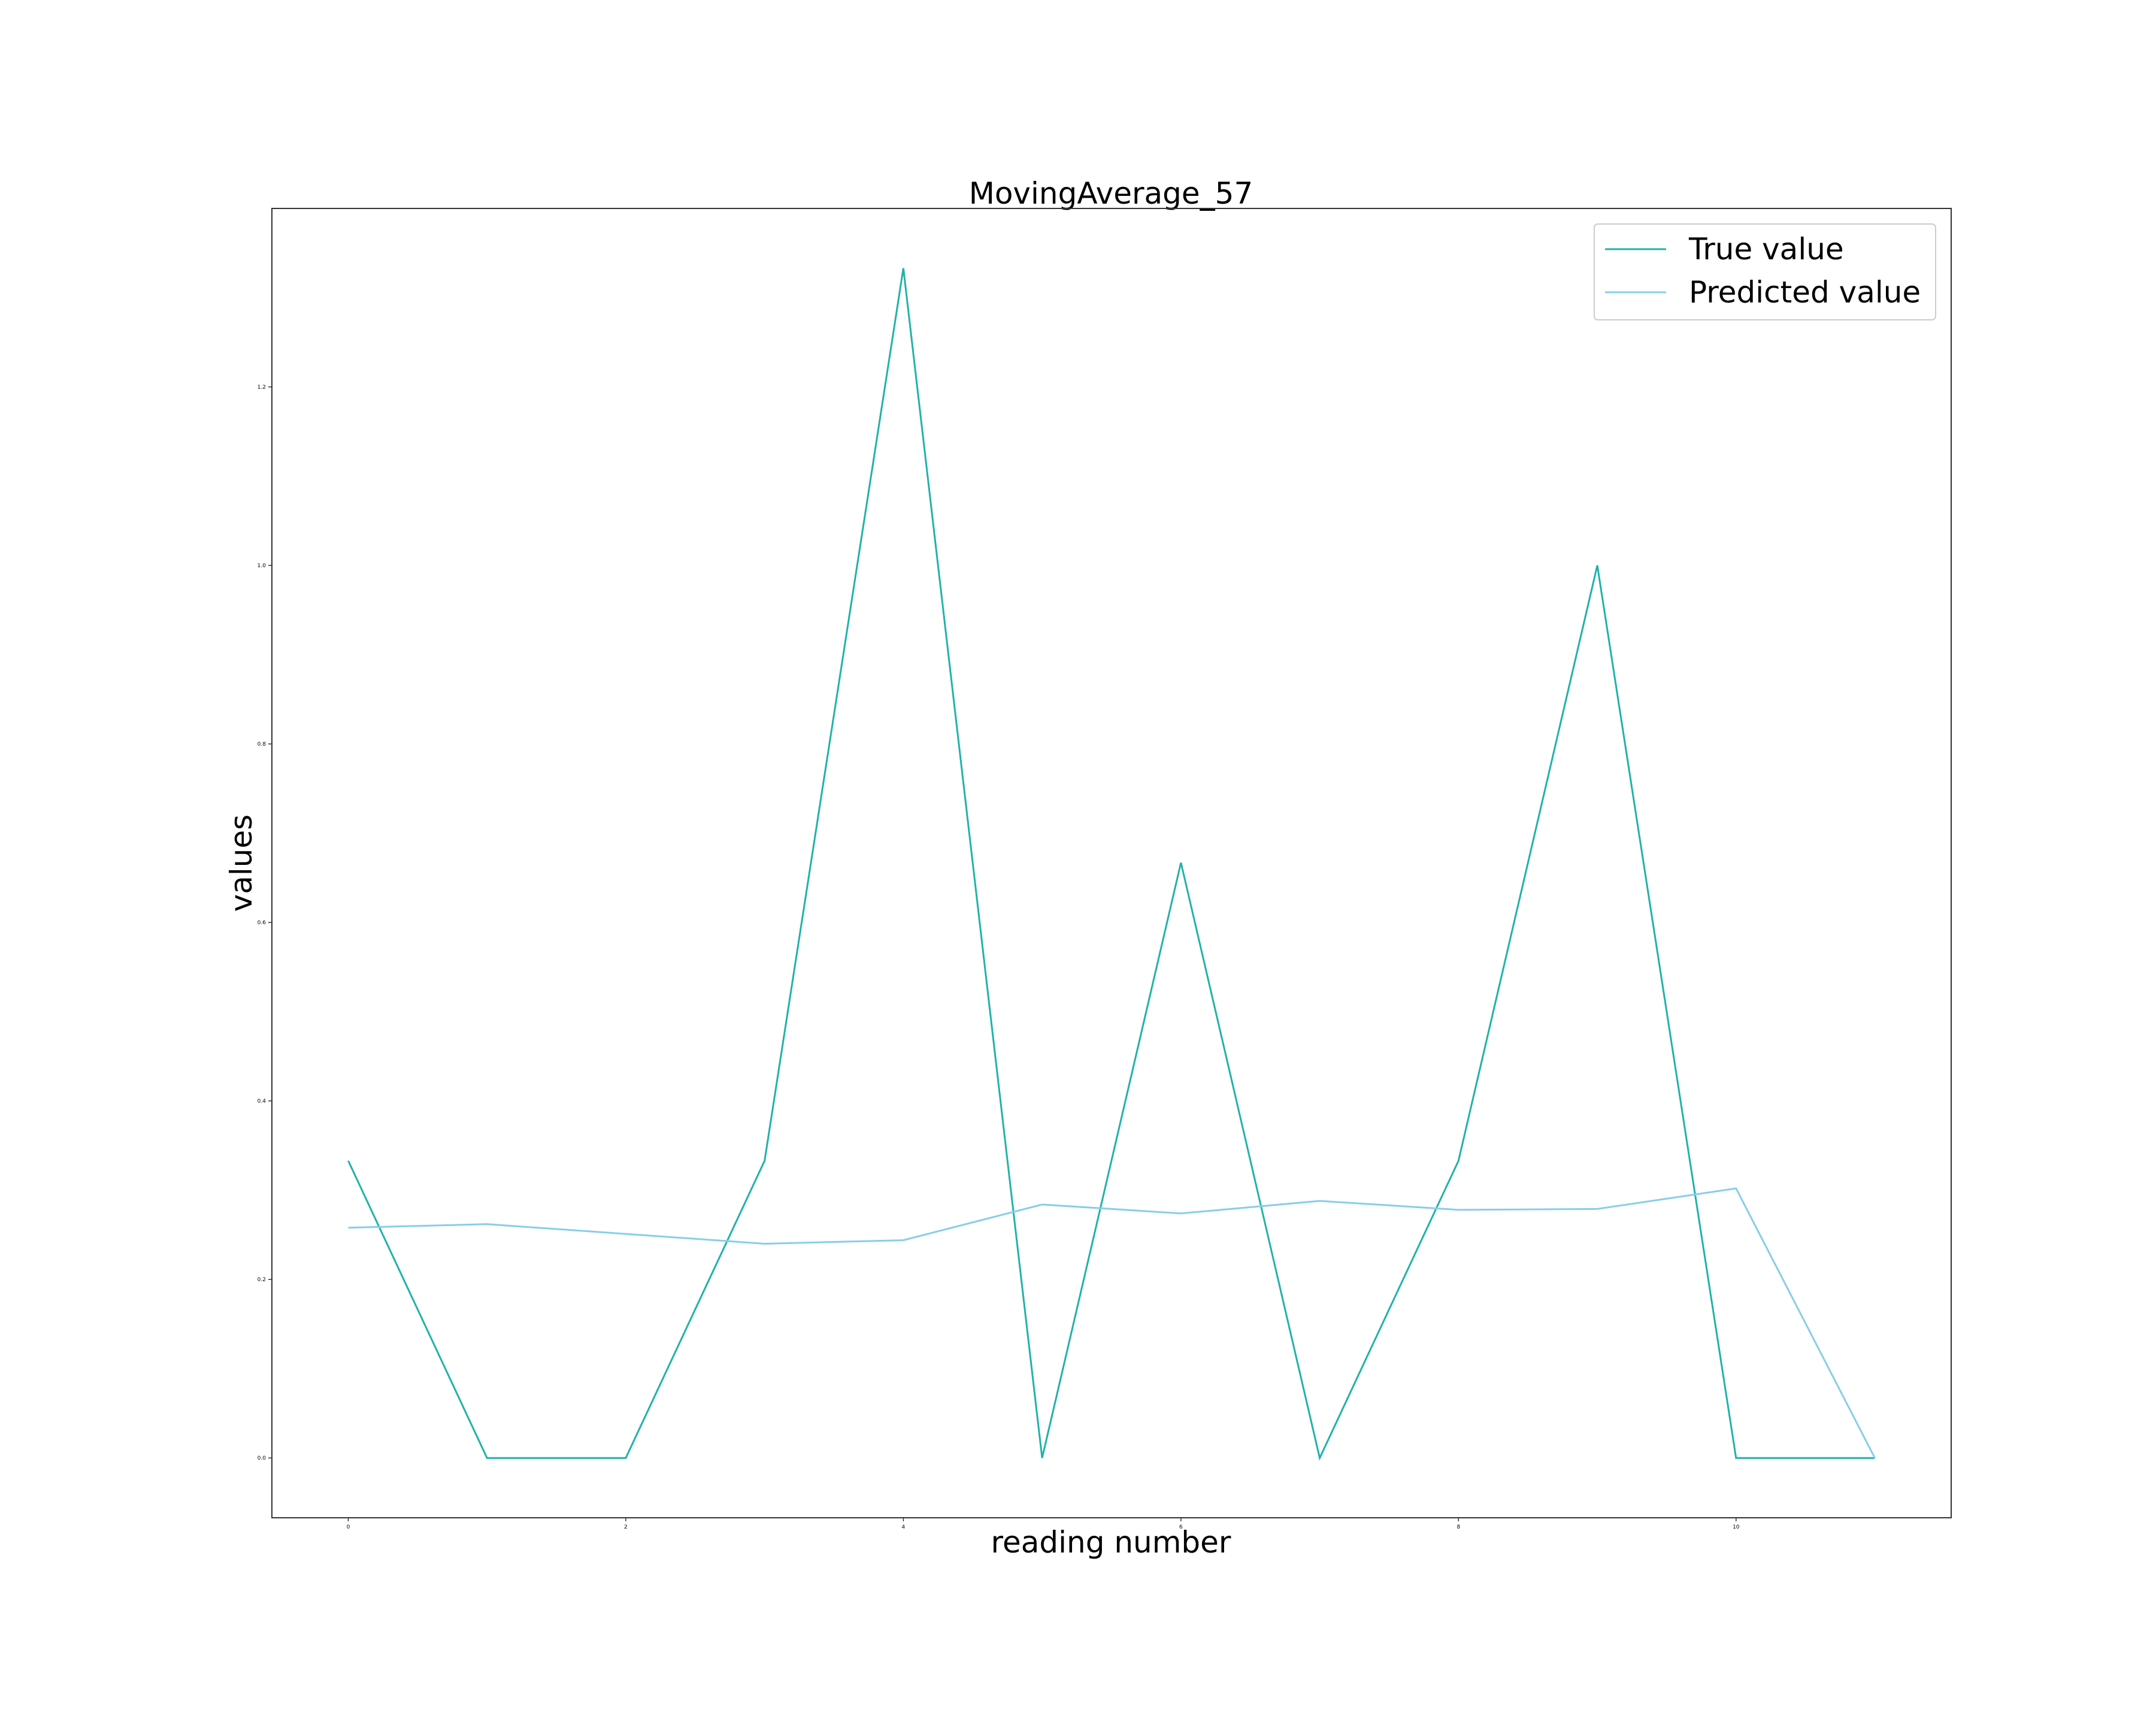 This screenshot has width=2156, height=1725. Describe the element at coordinates (242, 863) in the screenshot. I see `y-axis-label: values` at that location.